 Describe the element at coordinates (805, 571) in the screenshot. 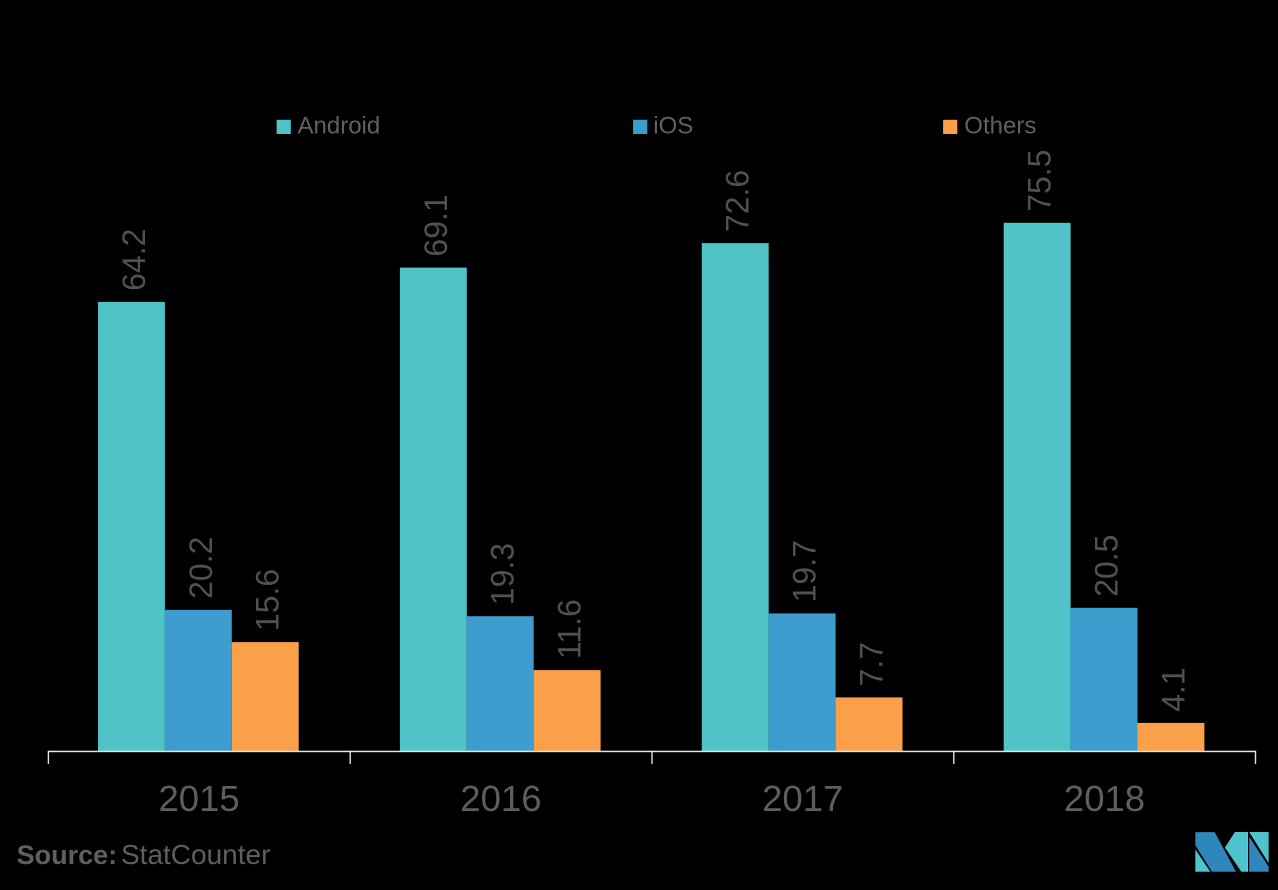

I see `svg-text: 19.7` at that location.